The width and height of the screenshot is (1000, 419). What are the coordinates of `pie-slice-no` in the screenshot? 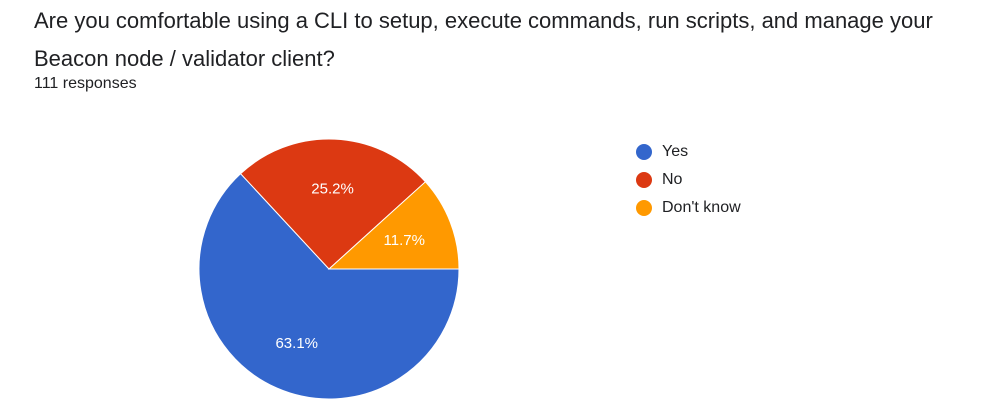 It's located at (333, 204).